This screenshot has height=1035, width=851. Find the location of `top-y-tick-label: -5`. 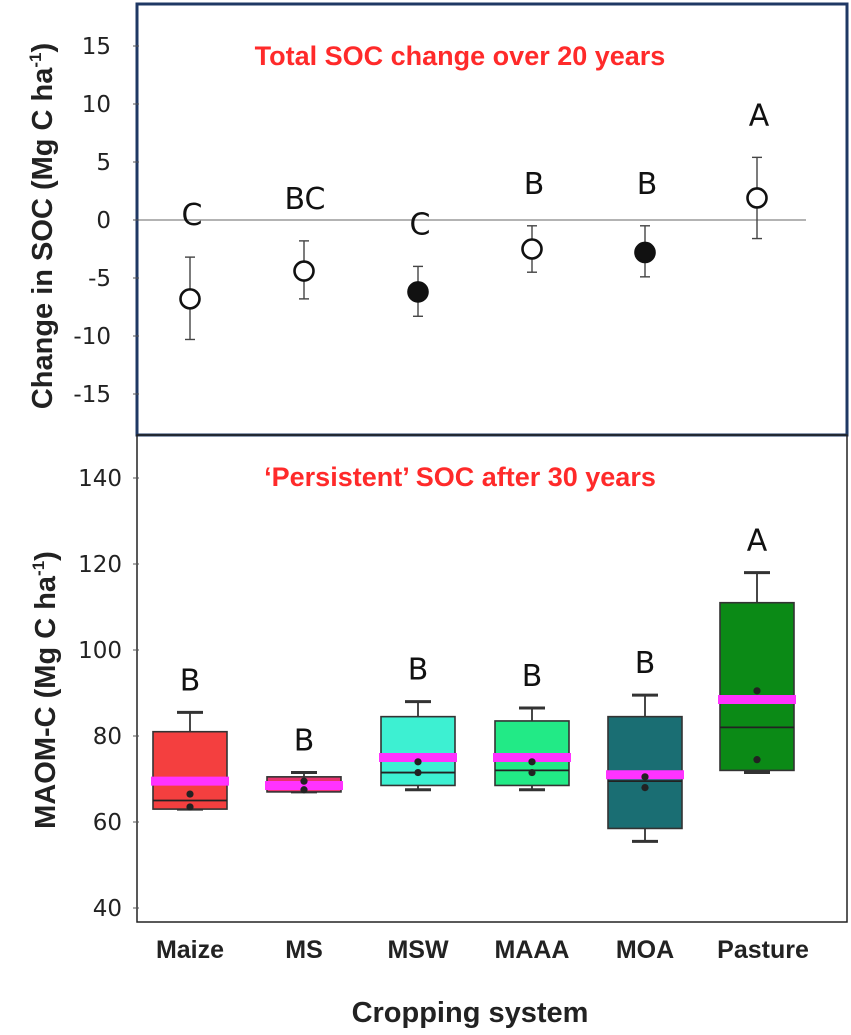

top-y-tick-label: -5 is located at coordinates (99, 279).